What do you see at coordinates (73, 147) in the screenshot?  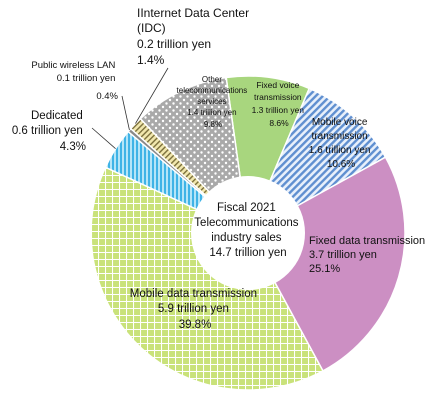 I see `slice-label-line: 4.3%` at bounding box center [73, 147].